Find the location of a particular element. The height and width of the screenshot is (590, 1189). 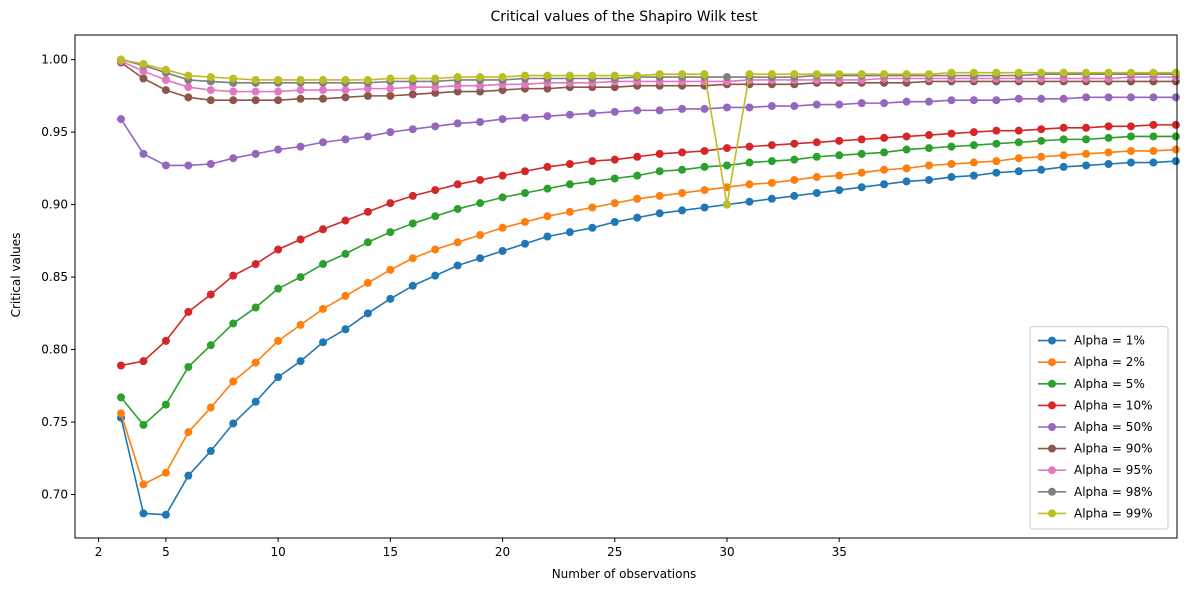

y-tick-label: 0.95 is located at coordinates (54, 132).